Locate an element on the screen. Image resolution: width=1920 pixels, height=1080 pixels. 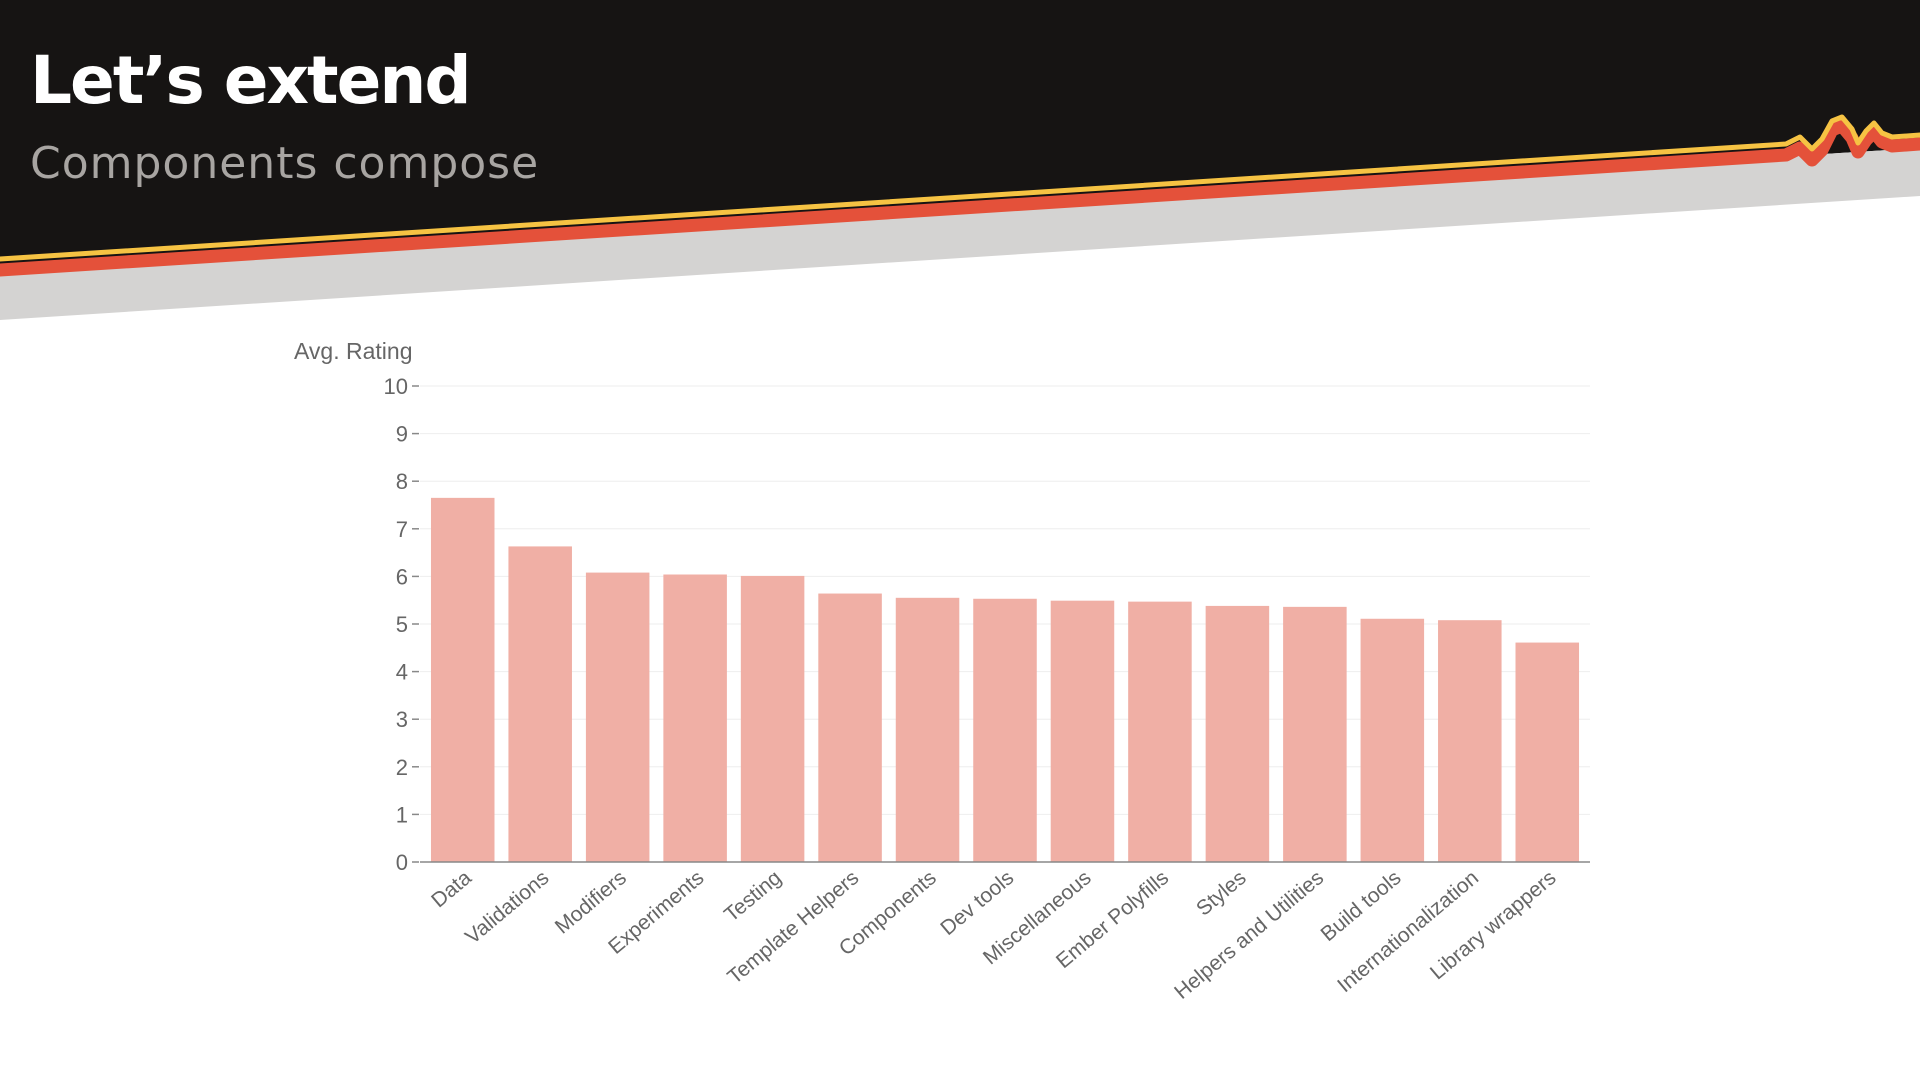
y-tick-label: 3 is located at coordinates (402, 719).